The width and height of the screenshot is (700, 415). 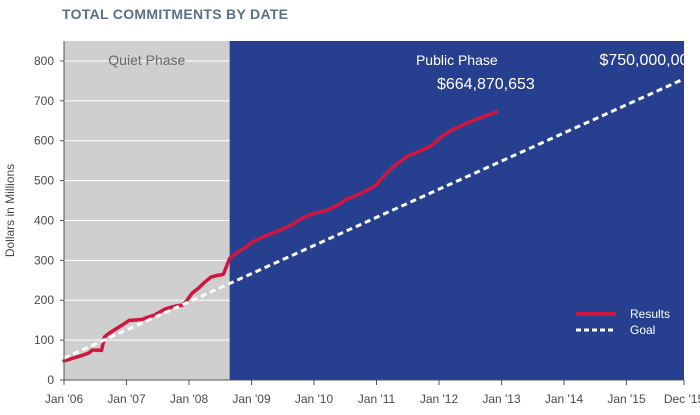 What do you see at coordinates (377, 399) in the screenshot?
I see `x-tick-label-5: Jan '11` at bounding box center [377, 399].